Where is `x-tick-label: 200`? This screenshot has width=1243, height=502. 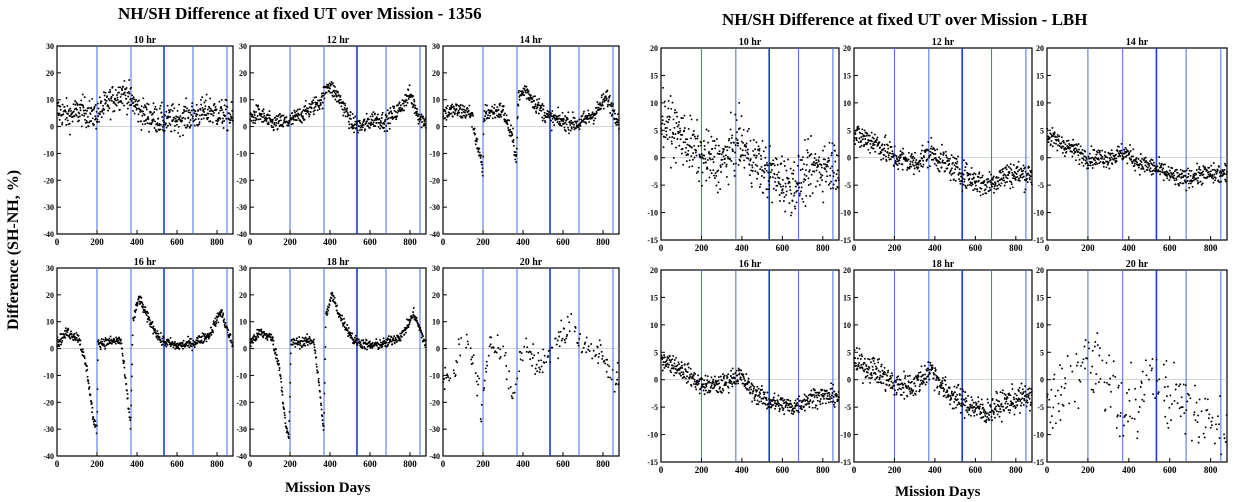 x-tick-label: 200 is located at coordinates (290, 242).